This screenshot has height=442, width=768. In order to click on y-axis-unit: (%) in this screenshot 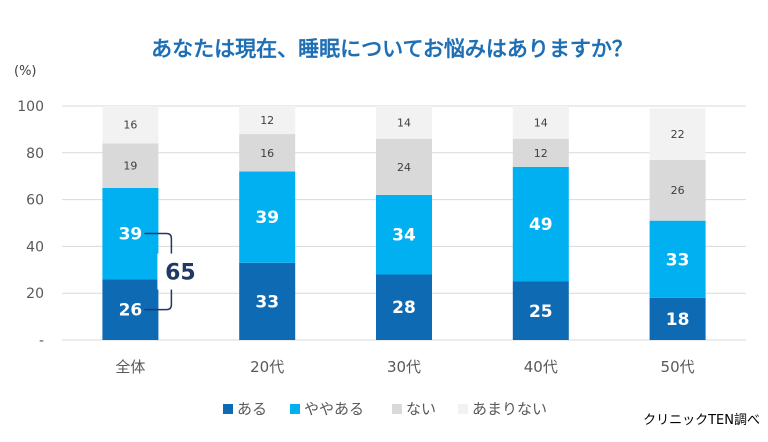, I will do `click(25, 71)`.